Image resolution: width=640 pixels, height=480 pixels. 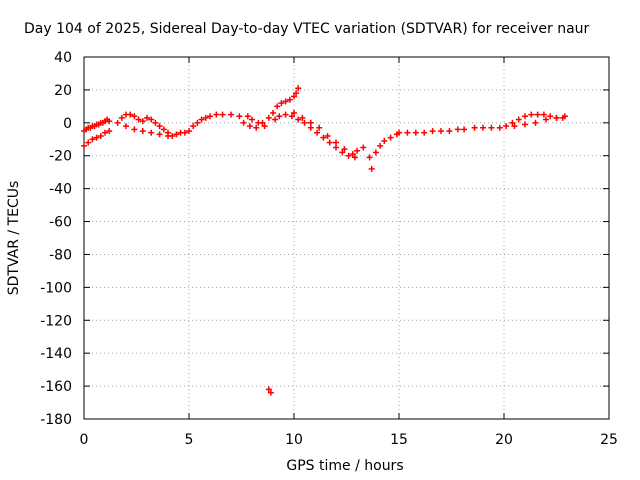 What do you see at coordinates (609, 440) in the screenshot?
I see `x-tick-label: 25` at bounding box center [609, 440].